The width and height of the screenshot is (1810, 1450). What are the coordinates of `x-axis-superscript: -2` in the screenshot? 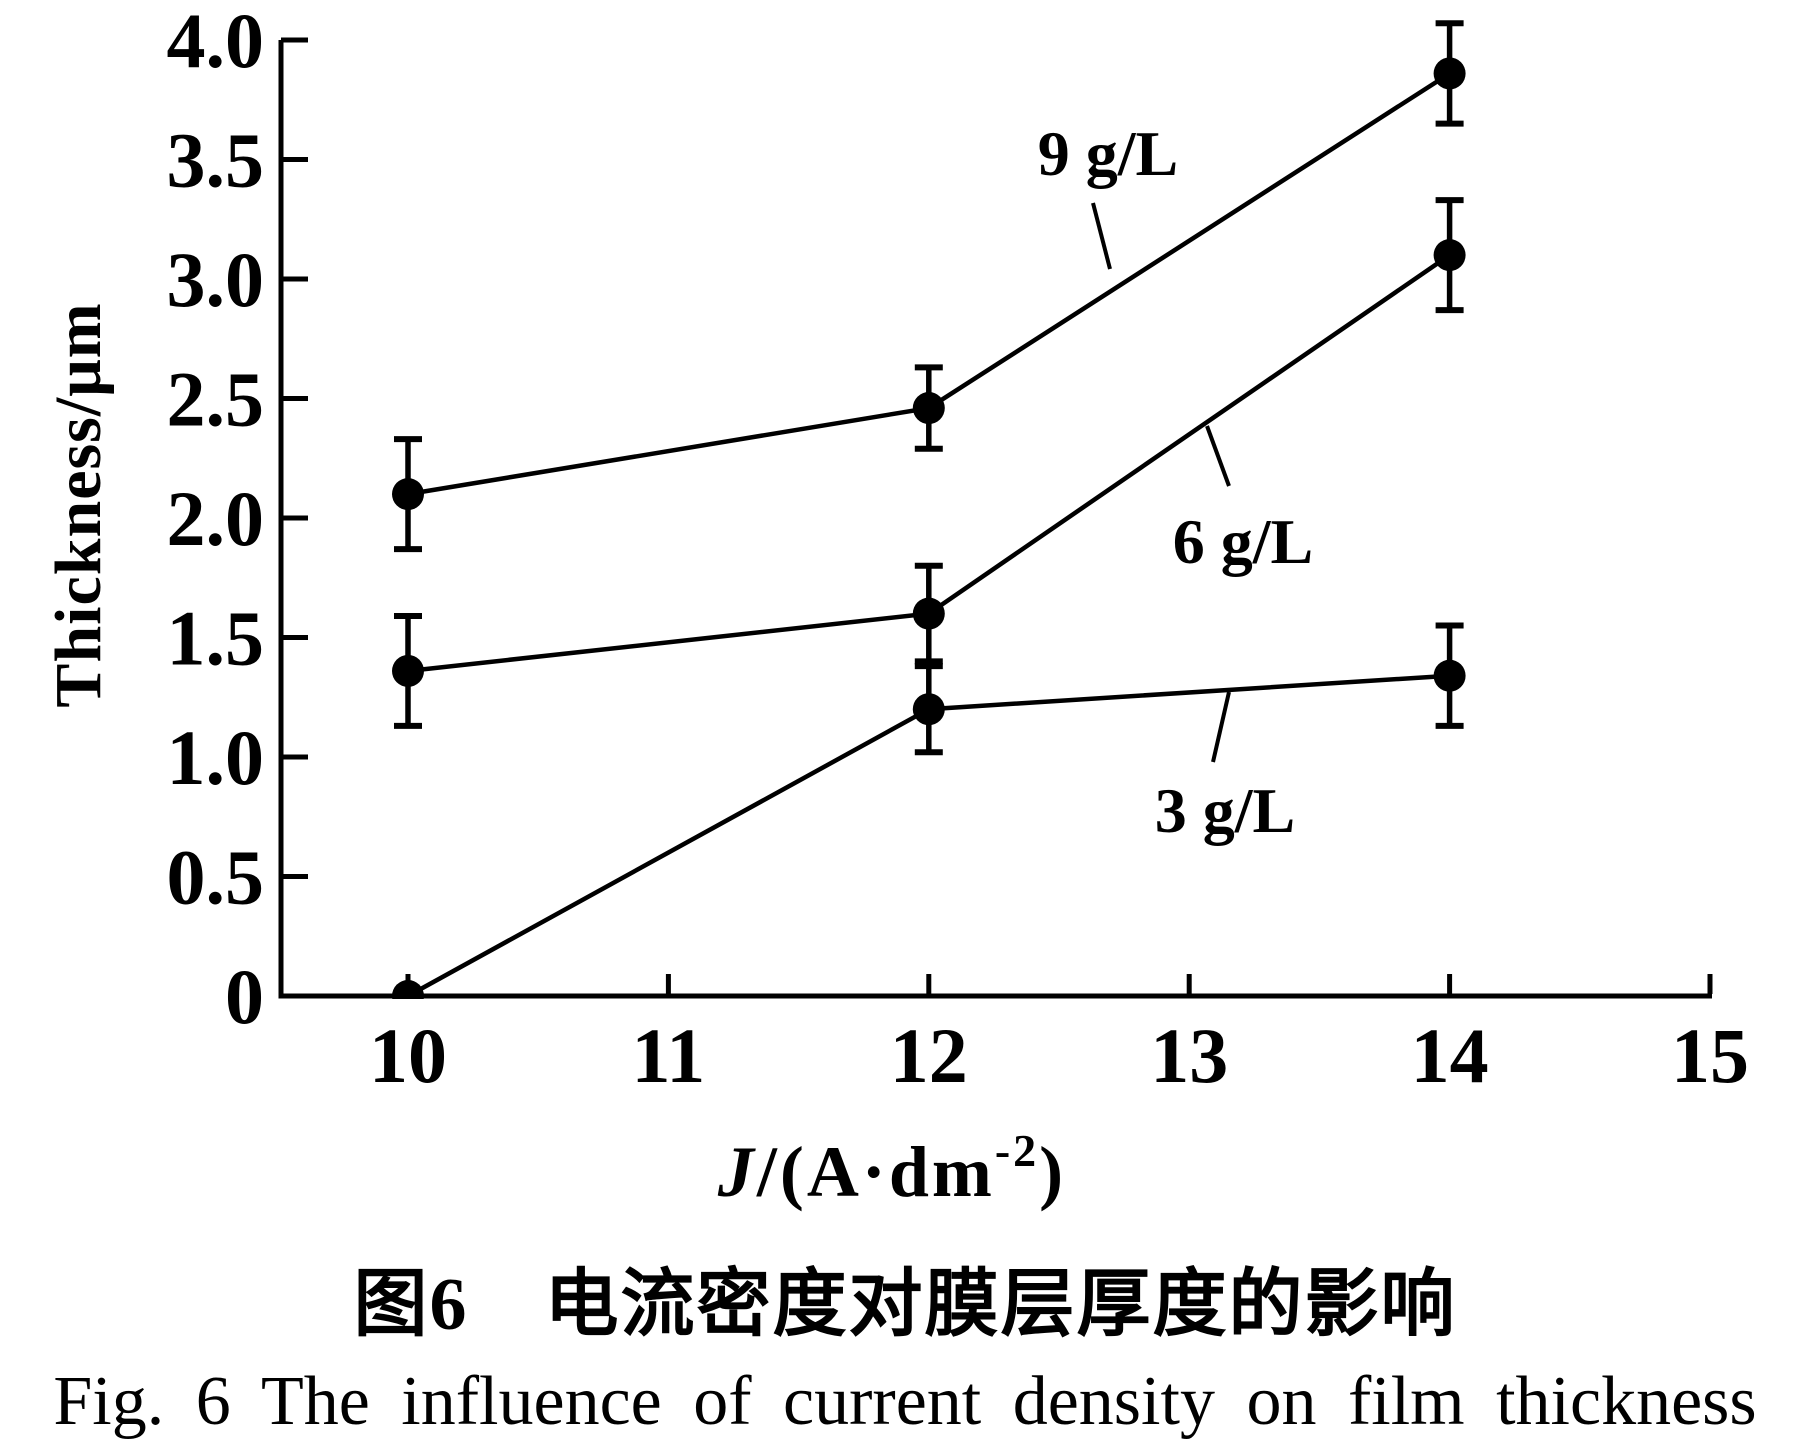 It's located at (1017, 1150).